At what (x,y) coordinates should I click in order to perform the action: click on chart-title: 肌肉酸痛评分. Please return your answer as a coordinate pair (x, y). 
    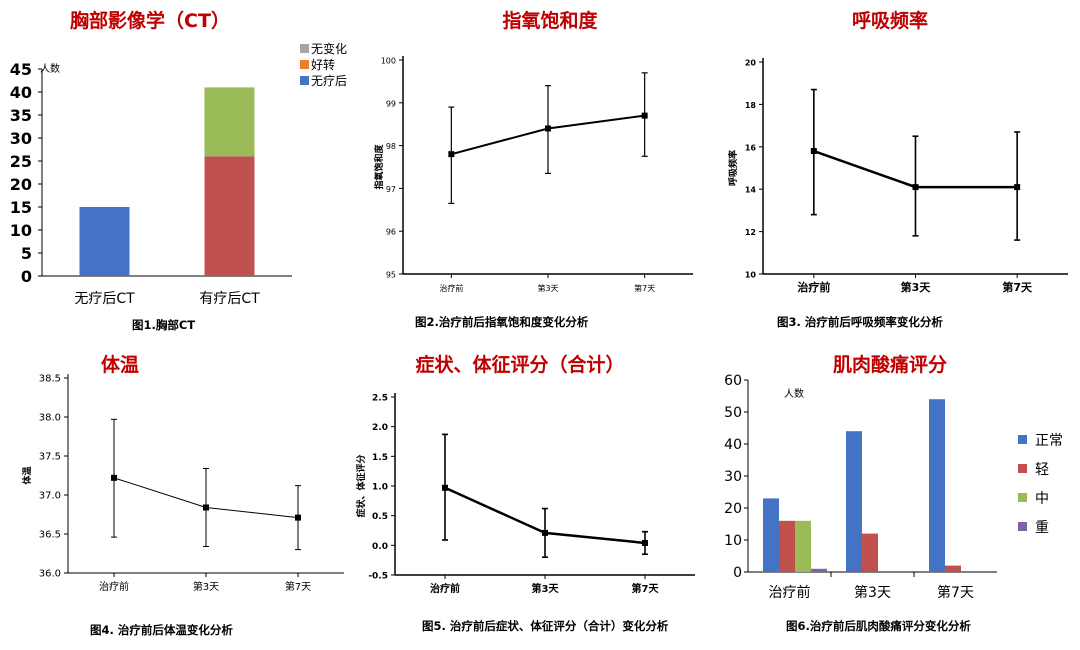
    Looking at the image, I should click on (889, 365).